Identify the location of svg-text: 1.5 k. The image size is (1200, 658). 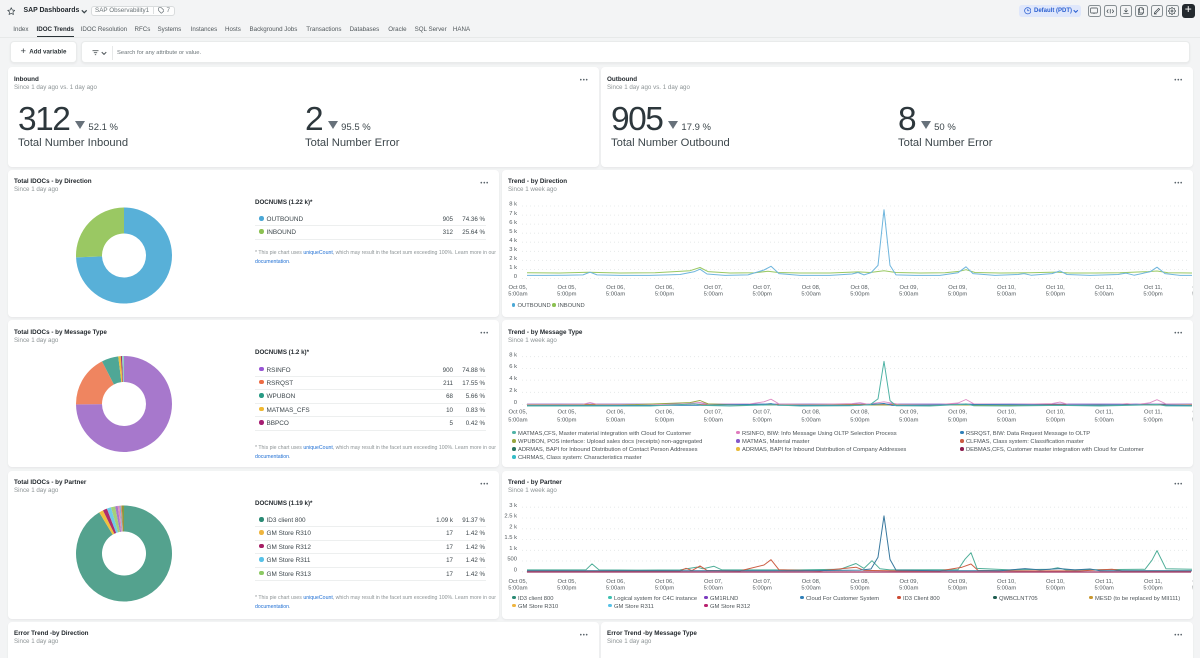
(510, 538).